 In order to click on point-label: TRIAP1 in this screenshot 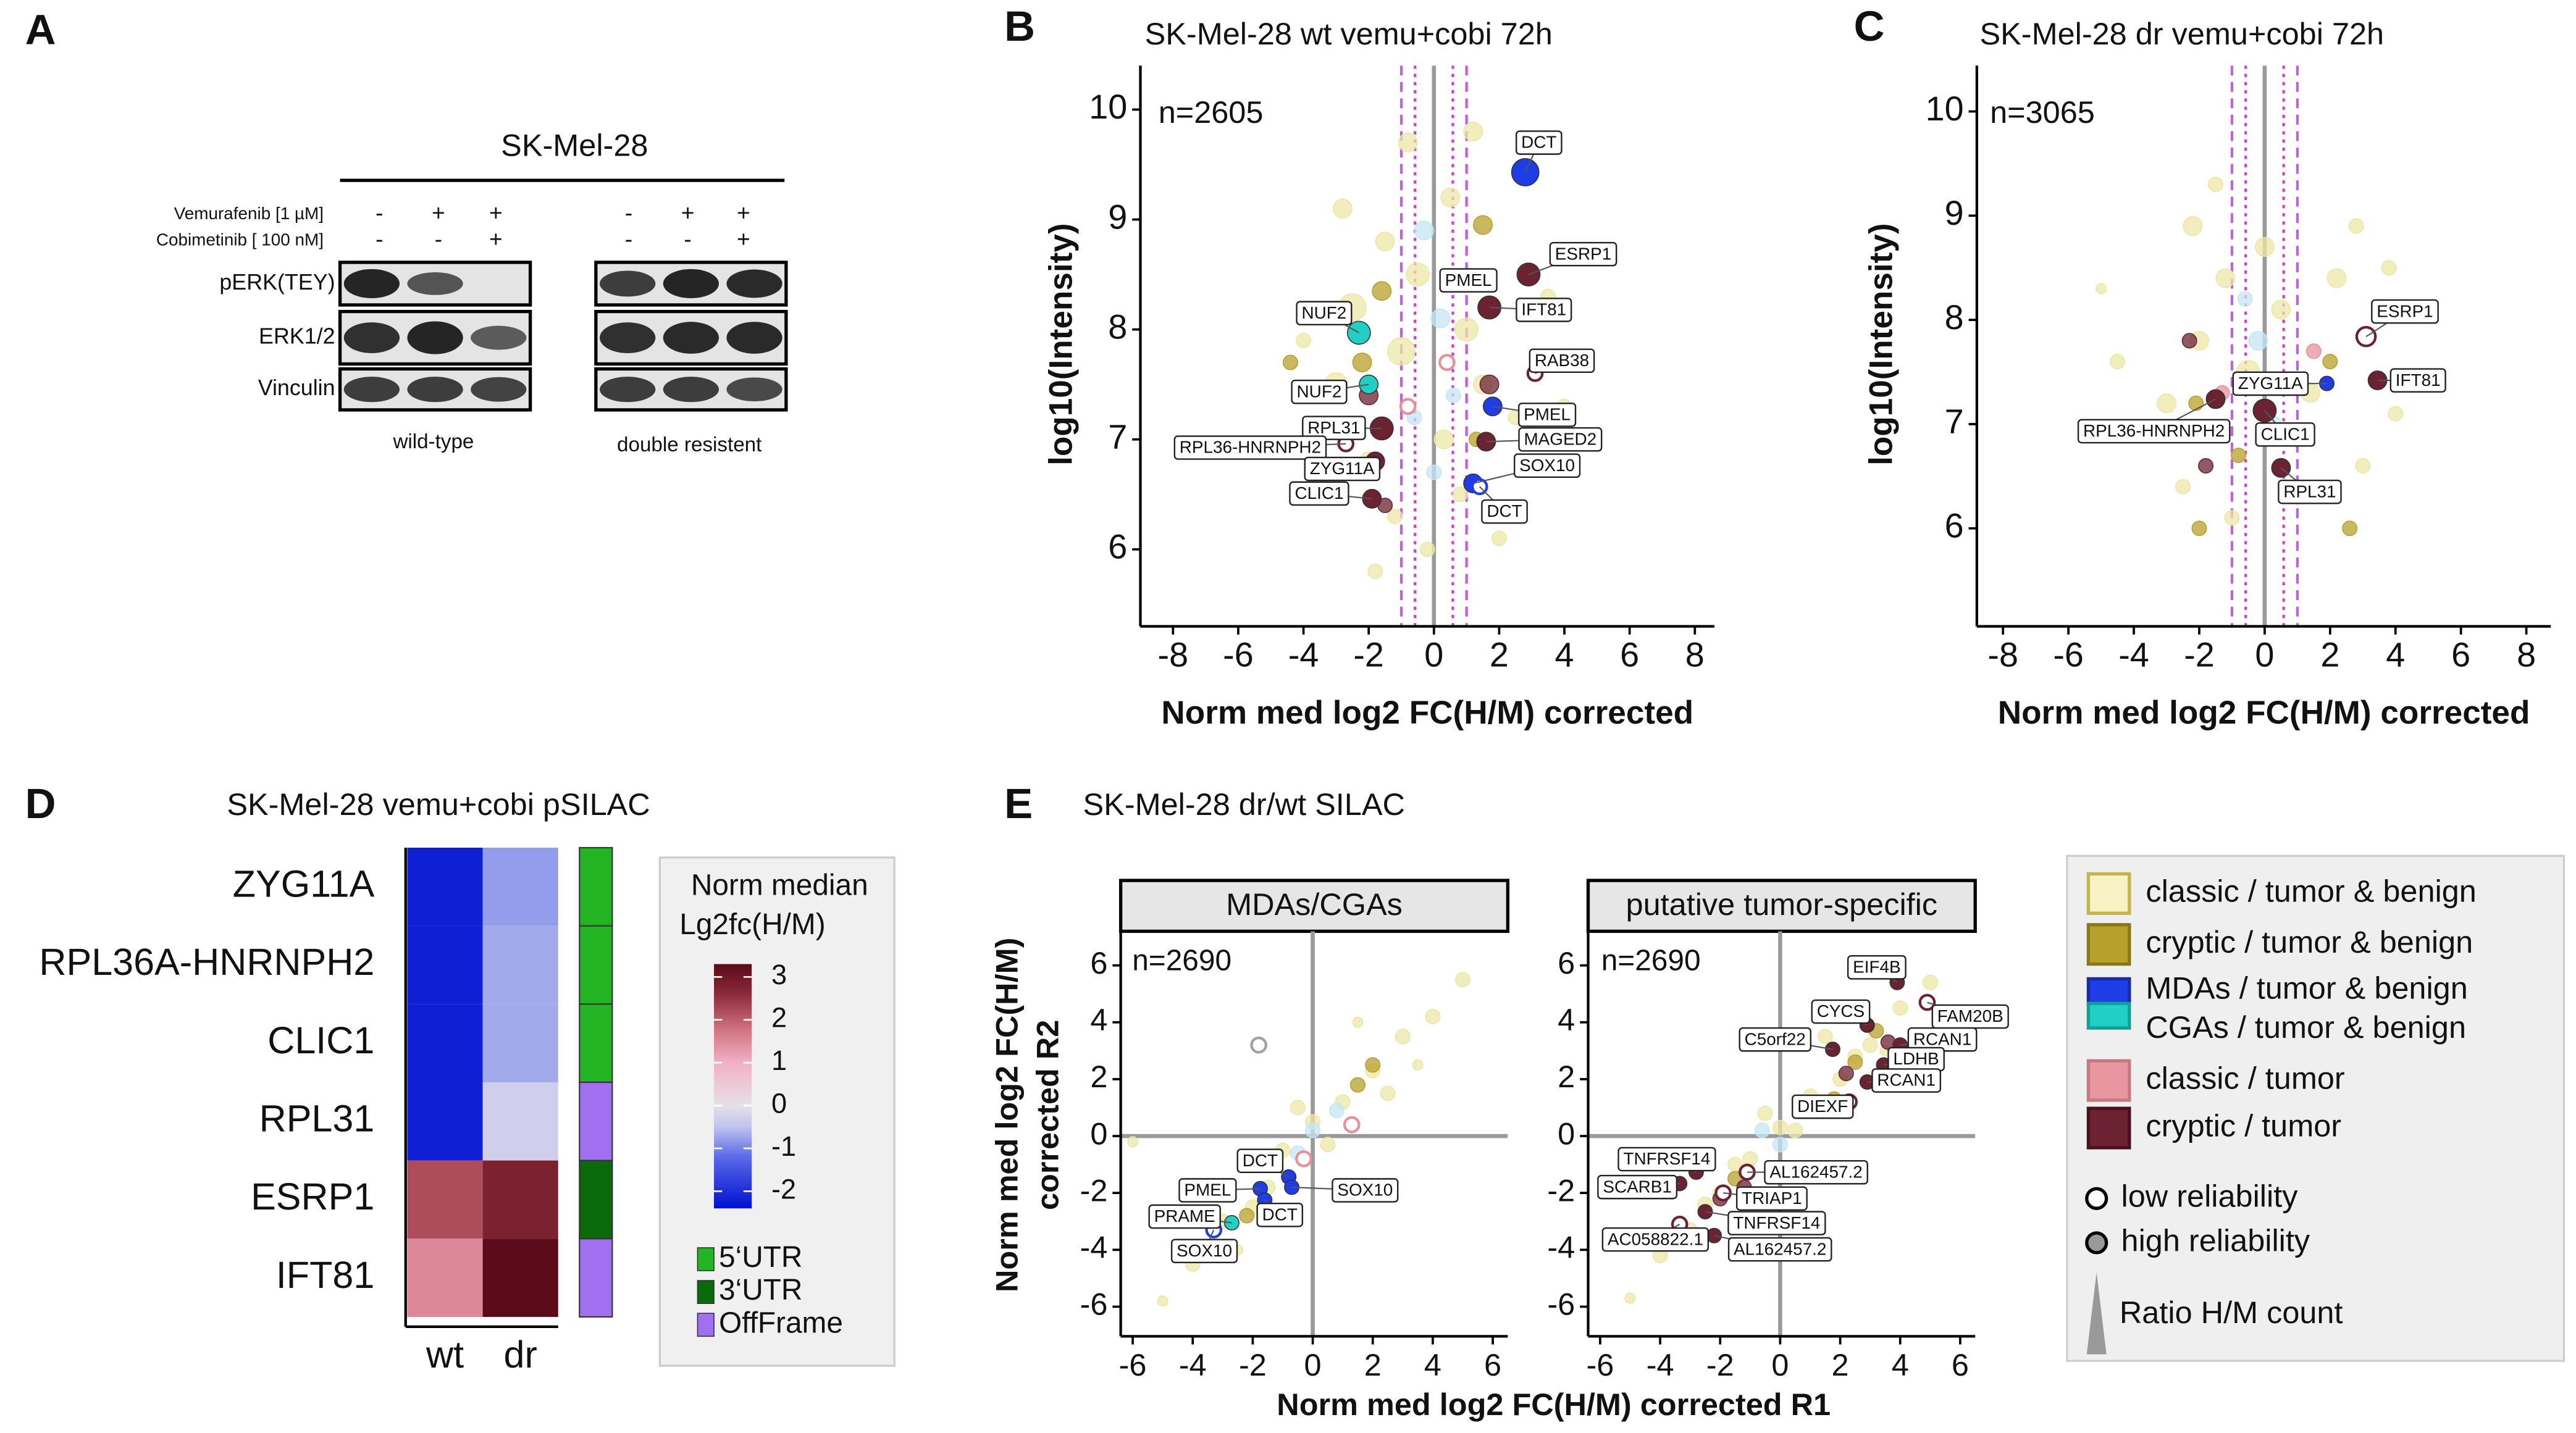, I will do `click(1772, 1199)`.